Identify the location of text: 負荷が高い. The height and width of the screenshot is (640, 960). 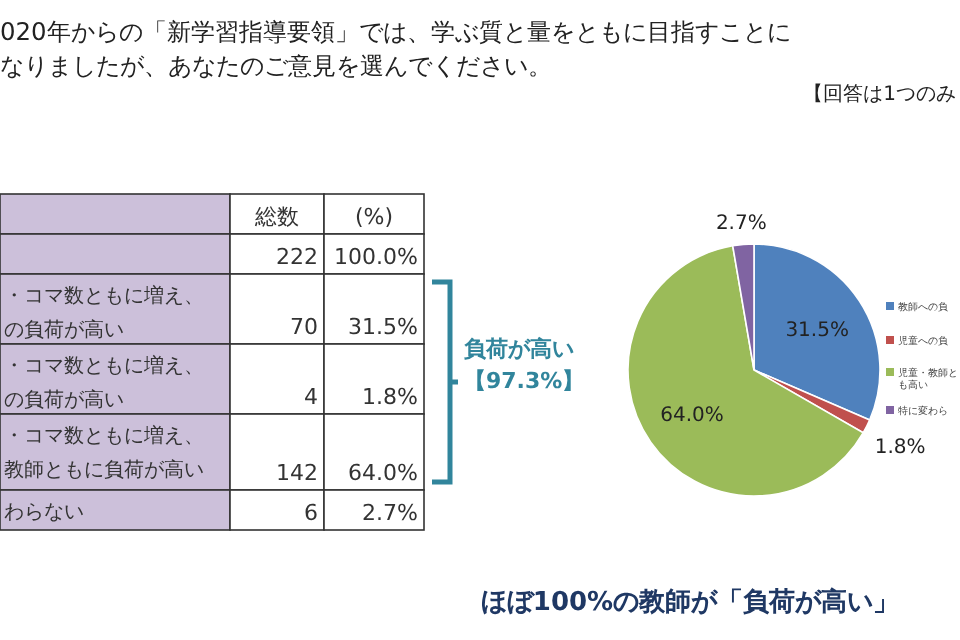
(518, 349).